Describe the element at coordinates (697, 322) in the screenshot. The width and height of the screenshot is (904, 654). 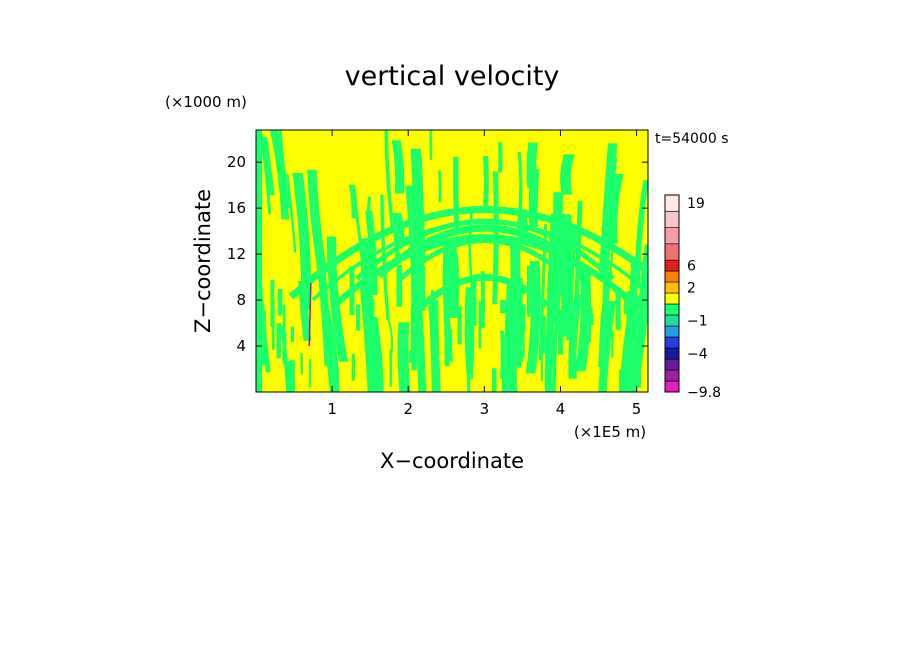
I see `colorbar-tick-label: −1` at that location.